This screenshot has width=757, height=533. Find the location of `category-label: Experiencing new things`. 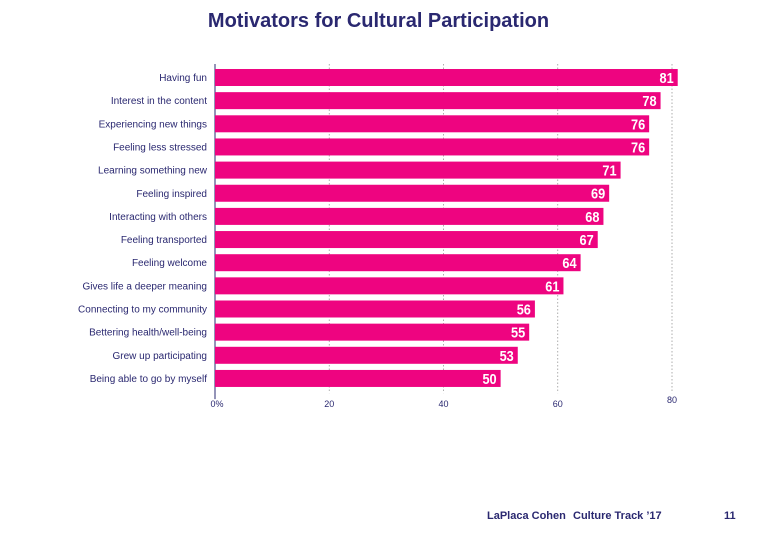

category-label: Experiencing new things is located at coordinates (153, 124).